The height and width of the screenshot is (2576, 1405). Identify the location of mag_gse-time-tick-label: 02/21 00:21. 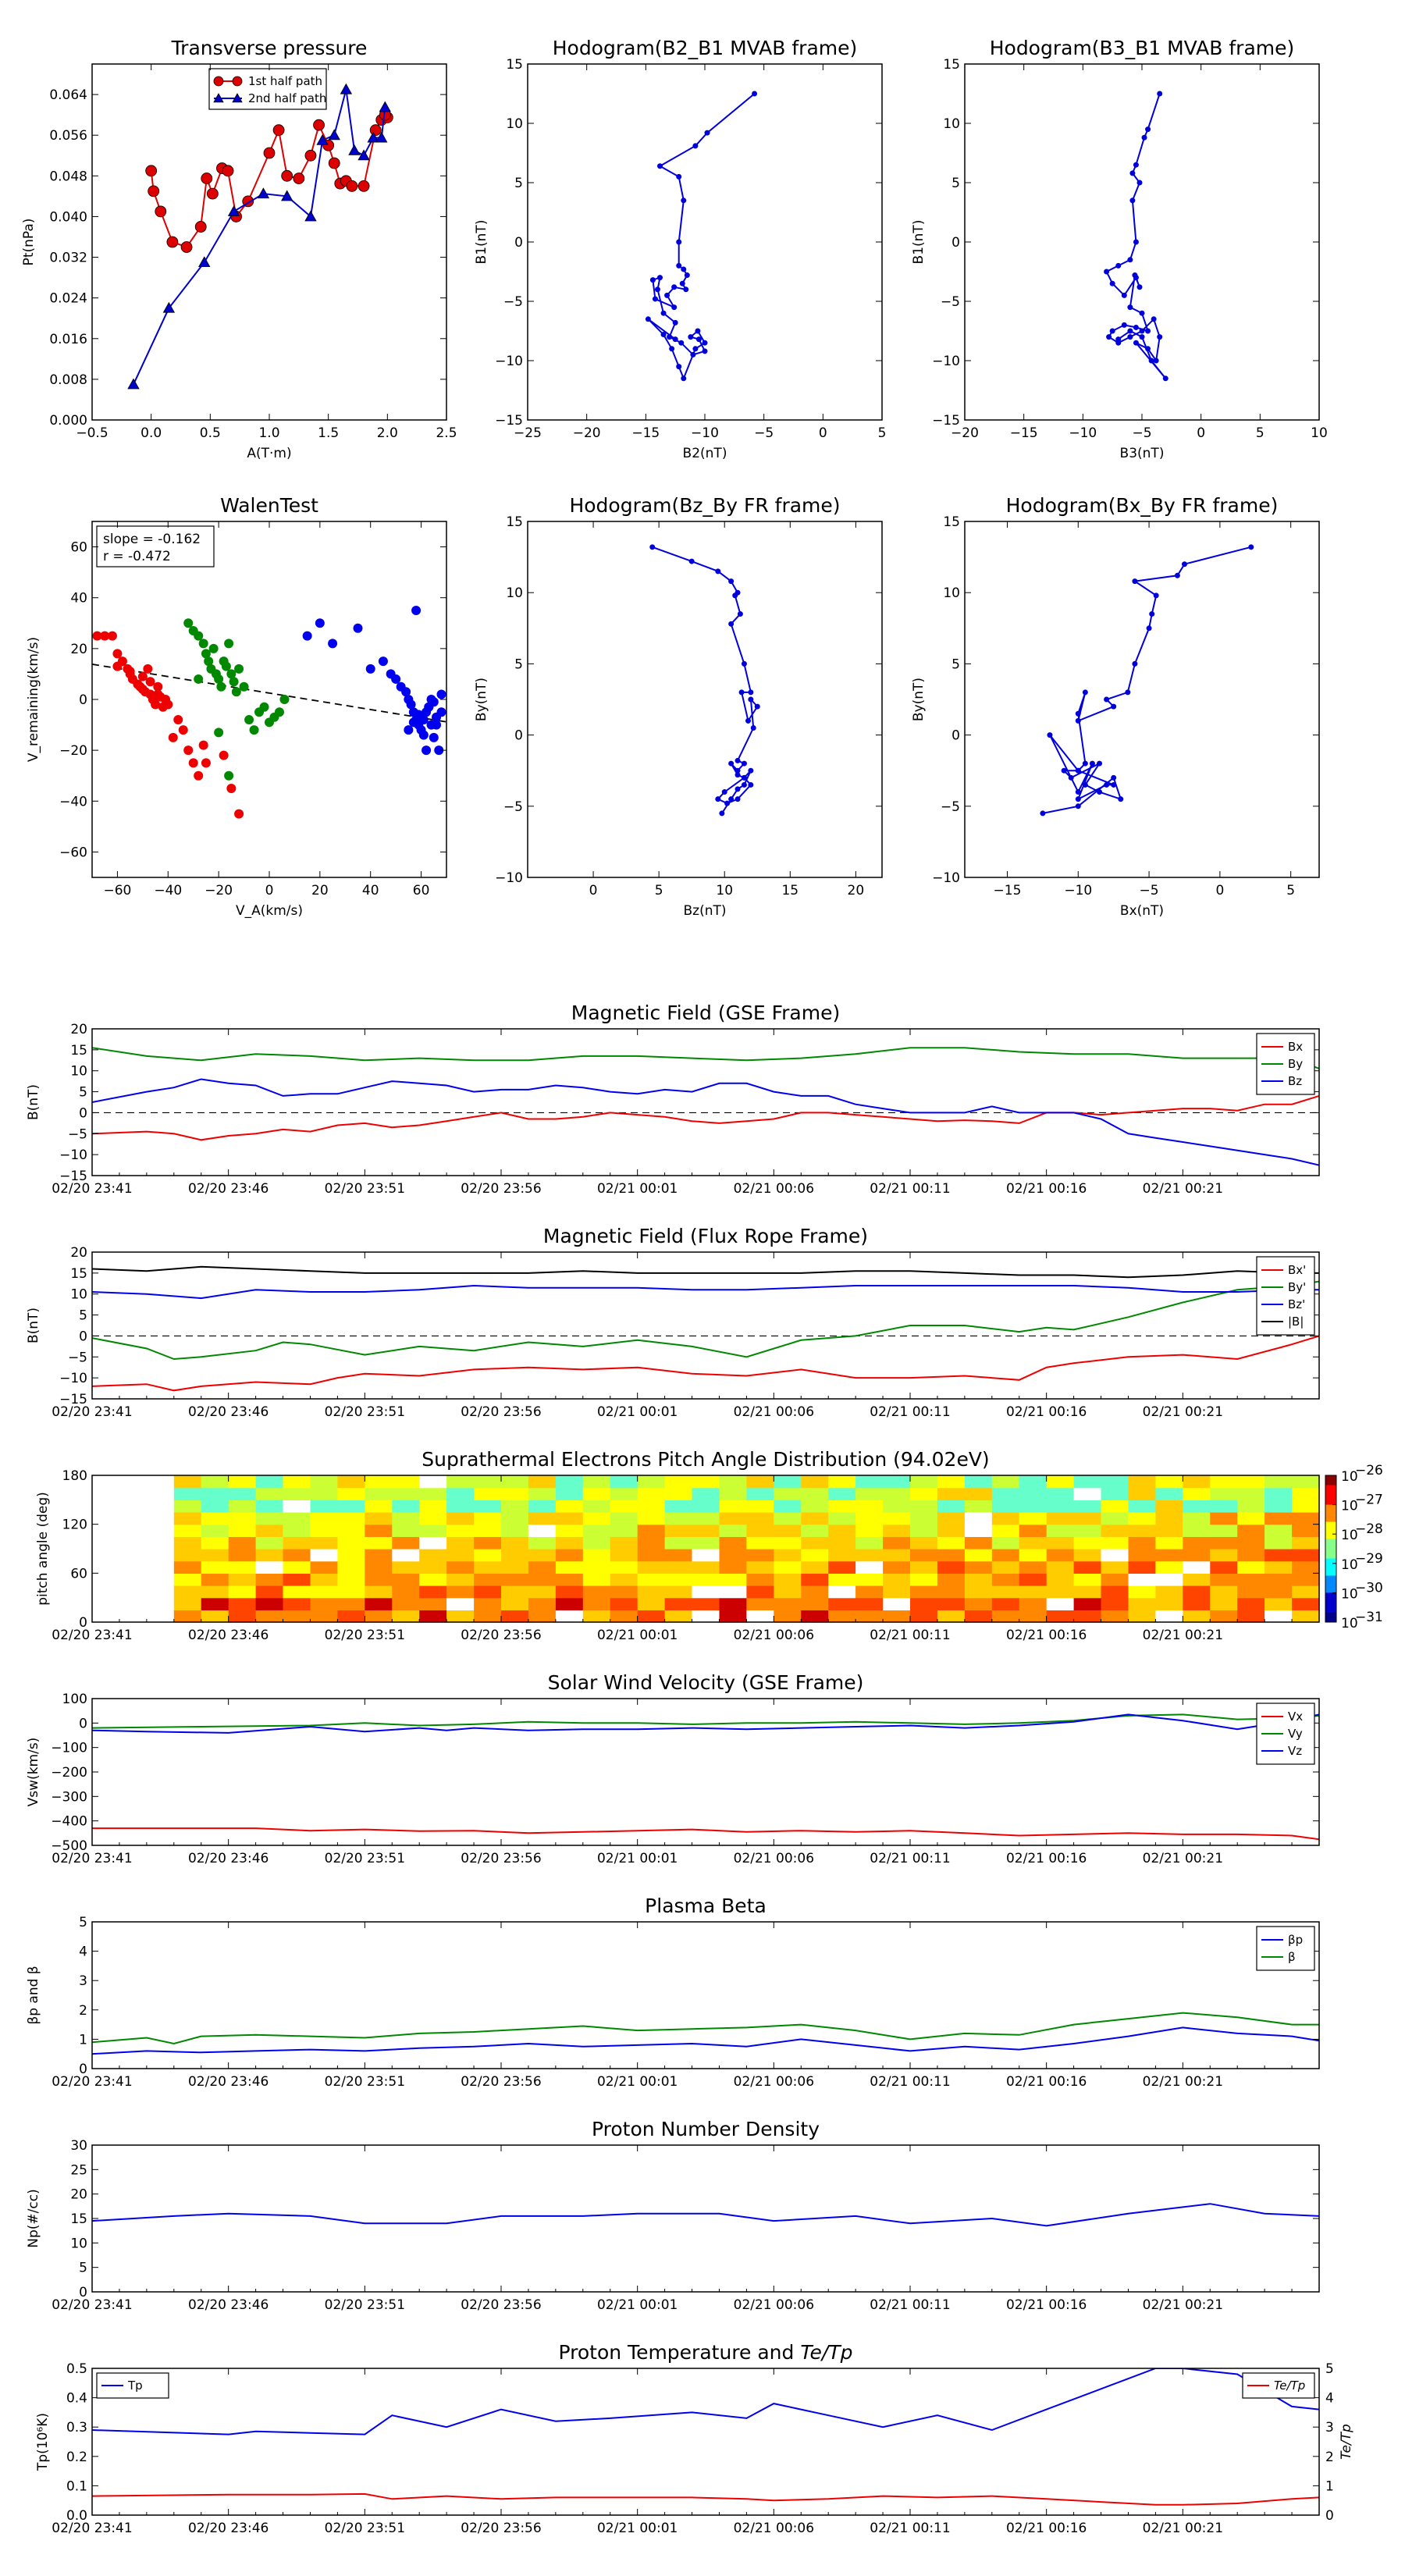
(1183, 1189).